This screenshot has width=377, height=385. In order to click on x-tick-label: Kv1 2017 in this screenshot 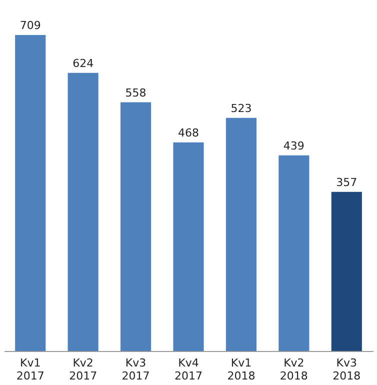, I will do `click(30, 369)`.